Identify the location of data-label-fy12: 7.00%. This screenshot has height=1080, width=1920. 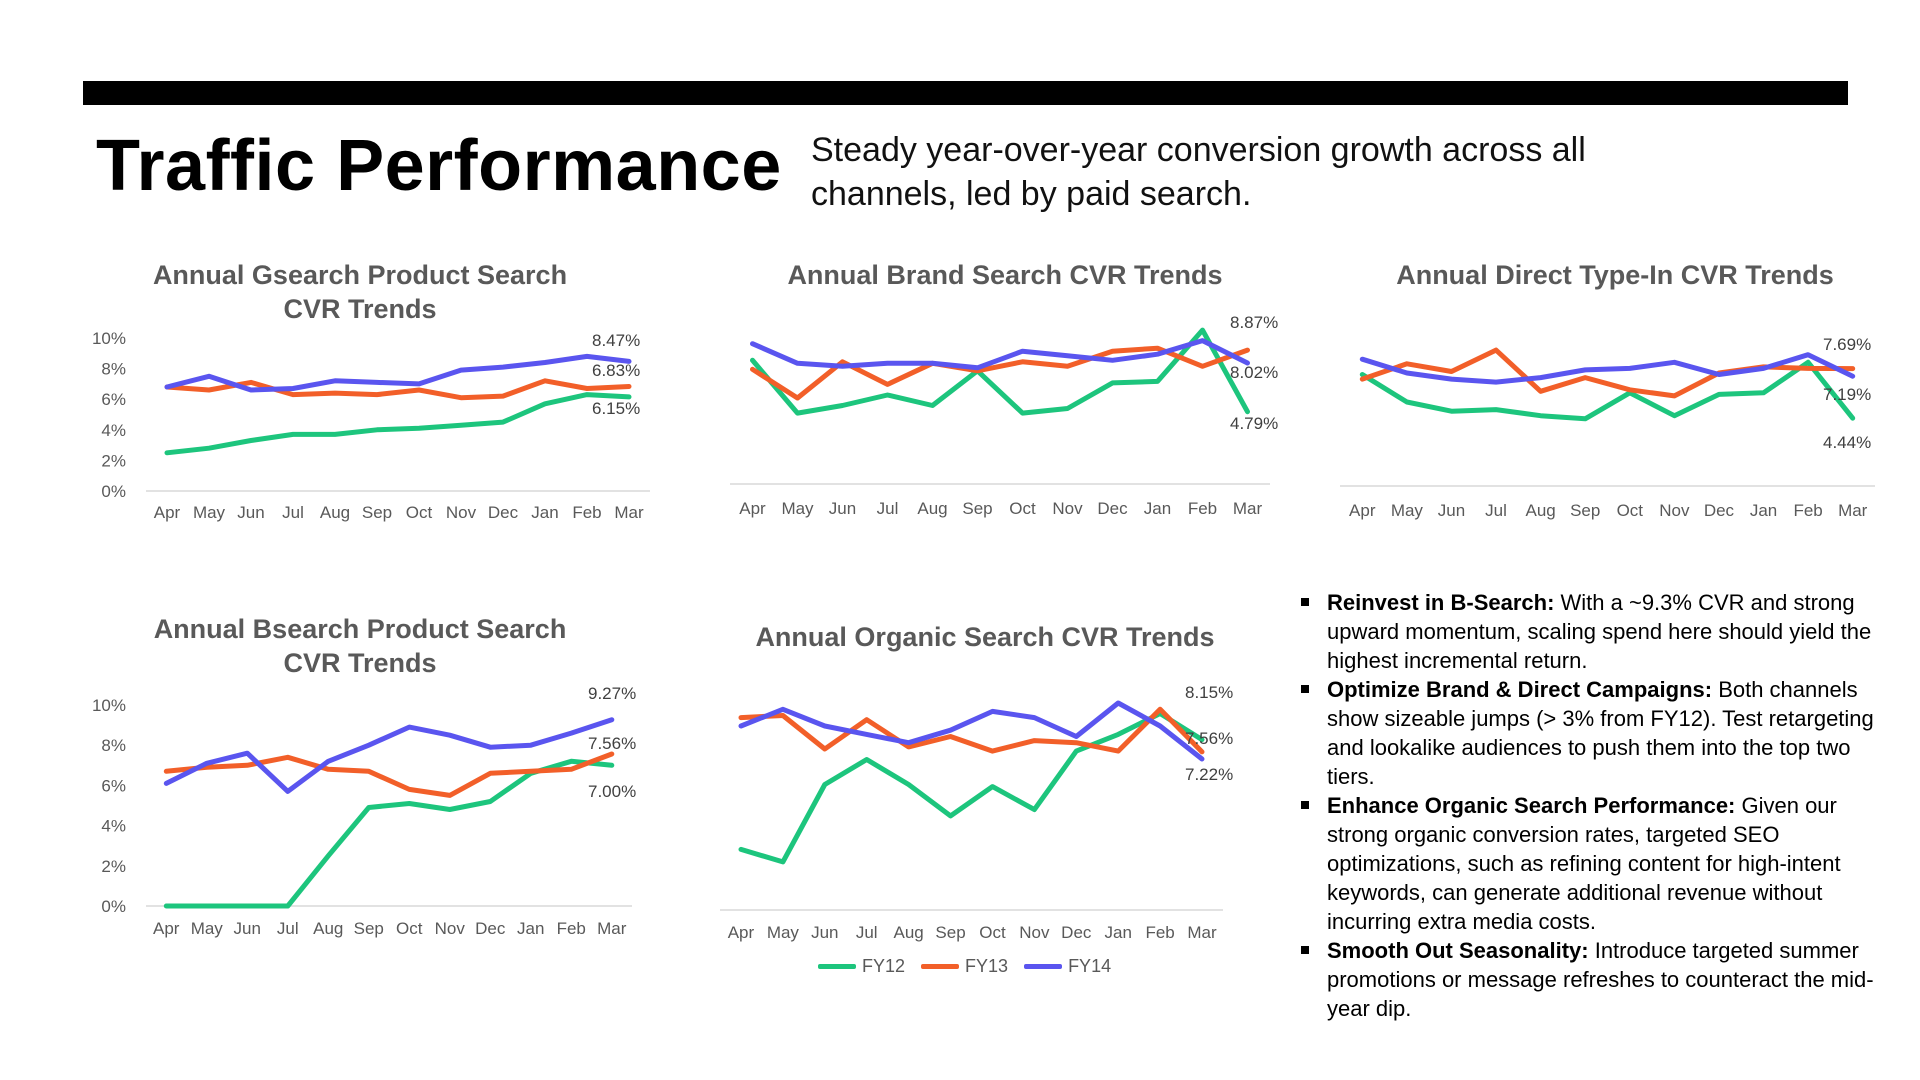
(612, 791).